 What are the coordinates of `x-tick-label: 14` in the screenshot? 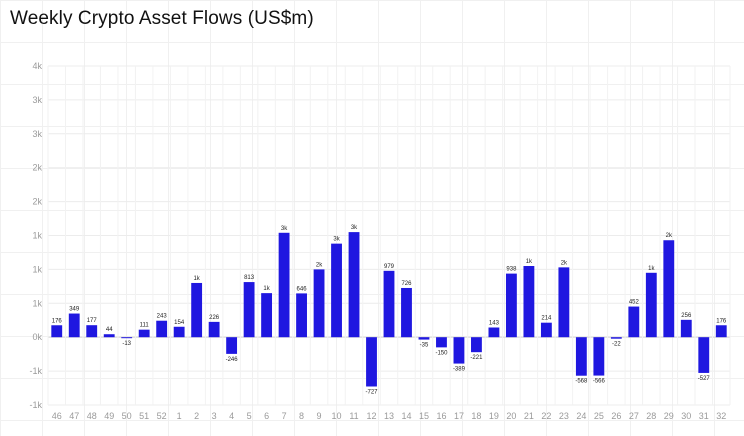 It's located at (406, 416).